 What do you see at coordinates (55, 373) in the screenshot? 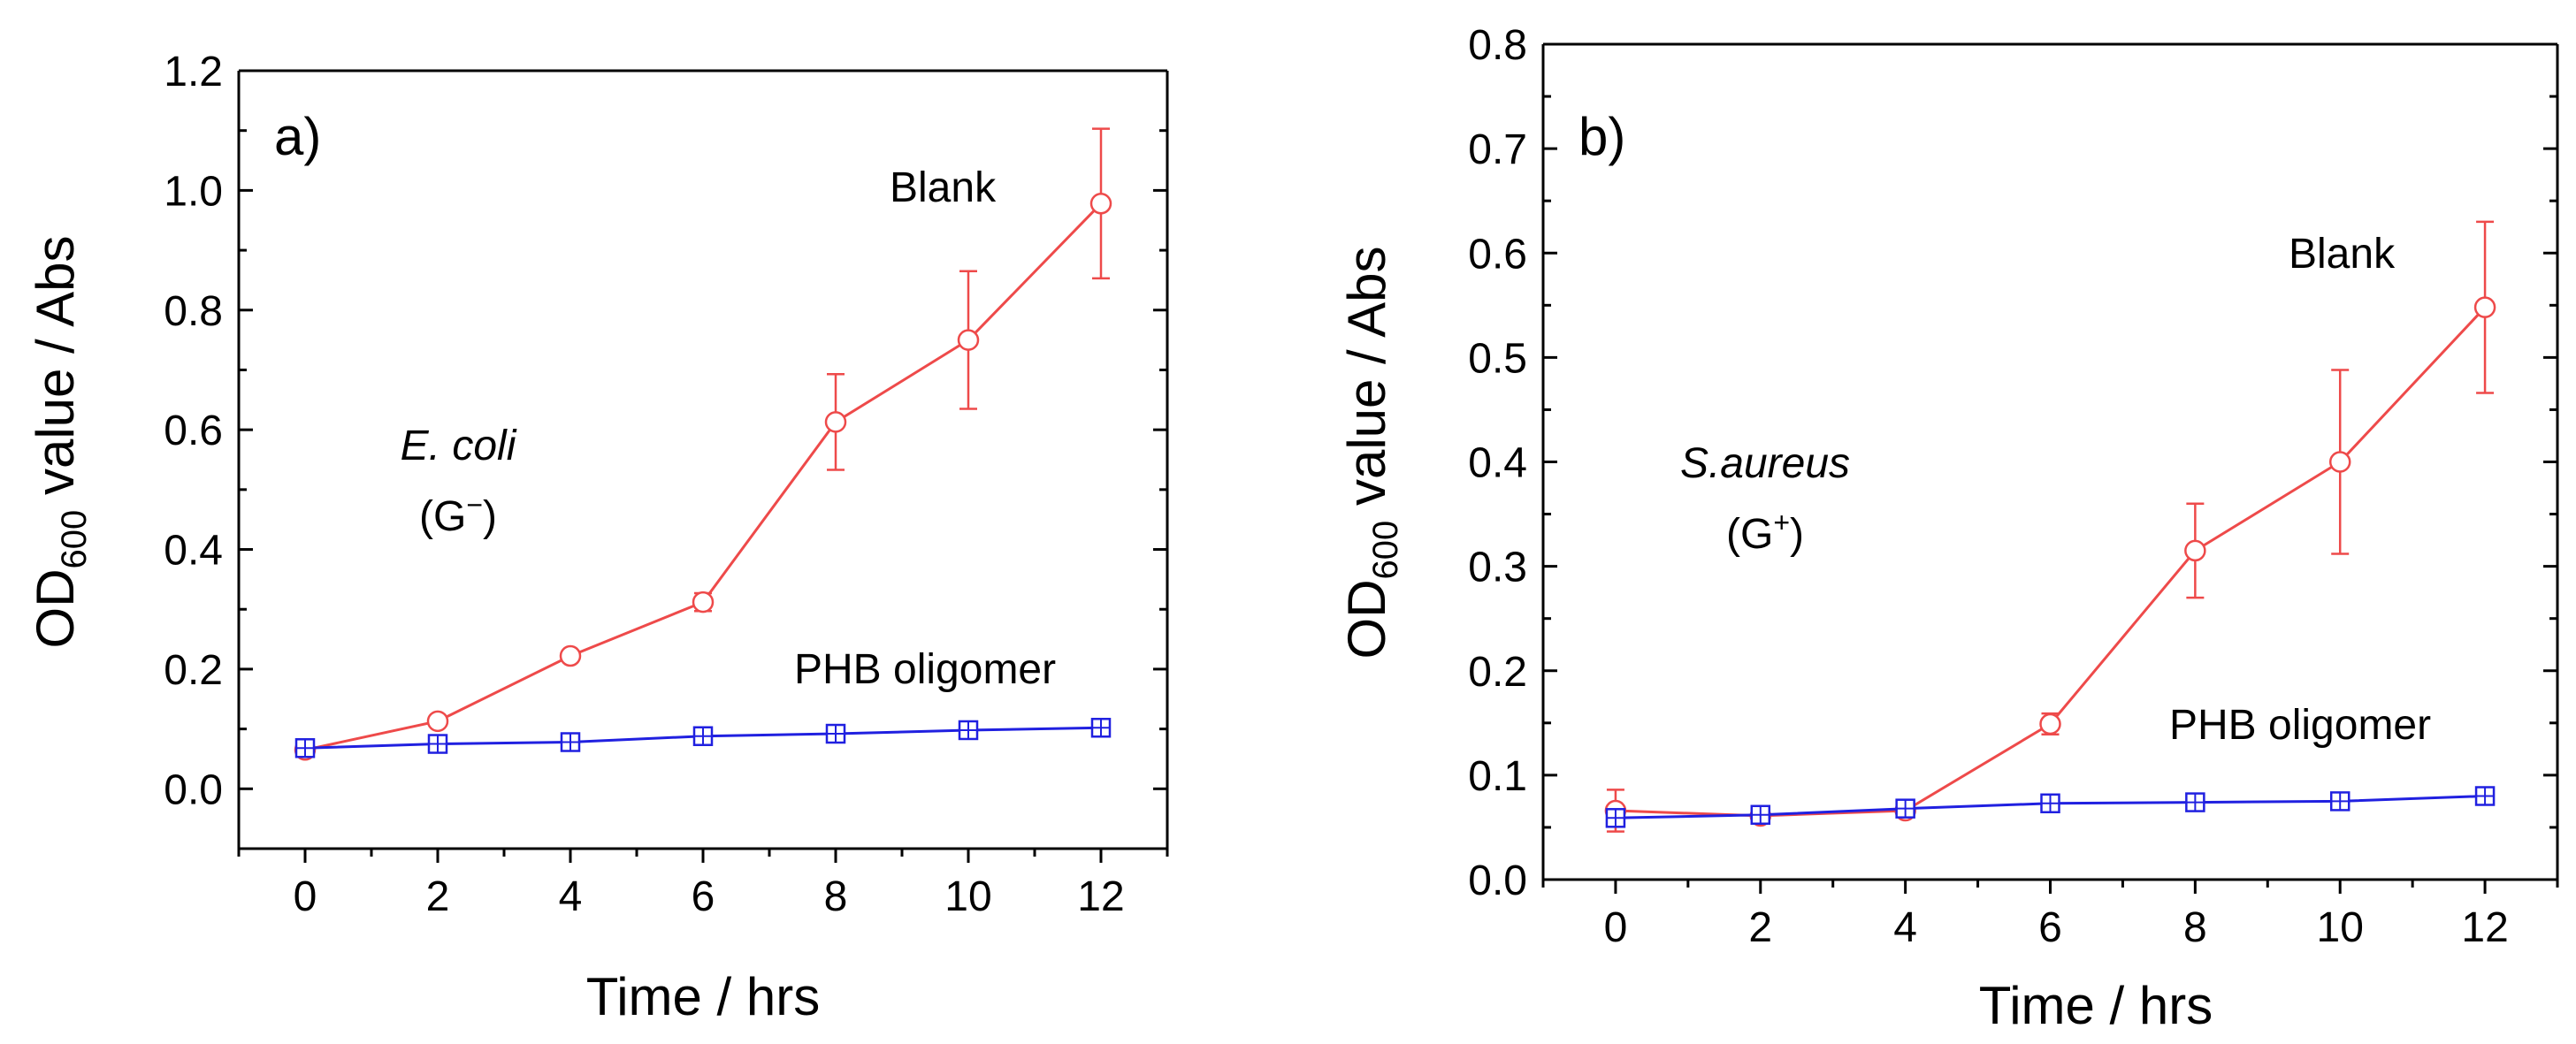
I see `panel-a-y-label-rest: value / Abs` at bounding box center [55, 373].